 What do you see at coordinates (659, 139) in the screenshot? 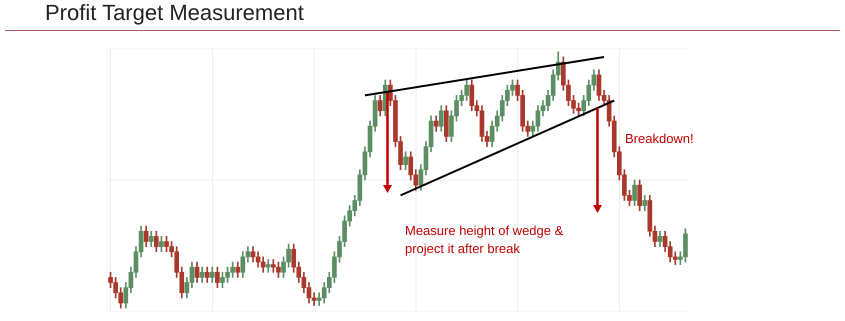
I see `annotation: Breakdown!` at bounding box center [659, 139].